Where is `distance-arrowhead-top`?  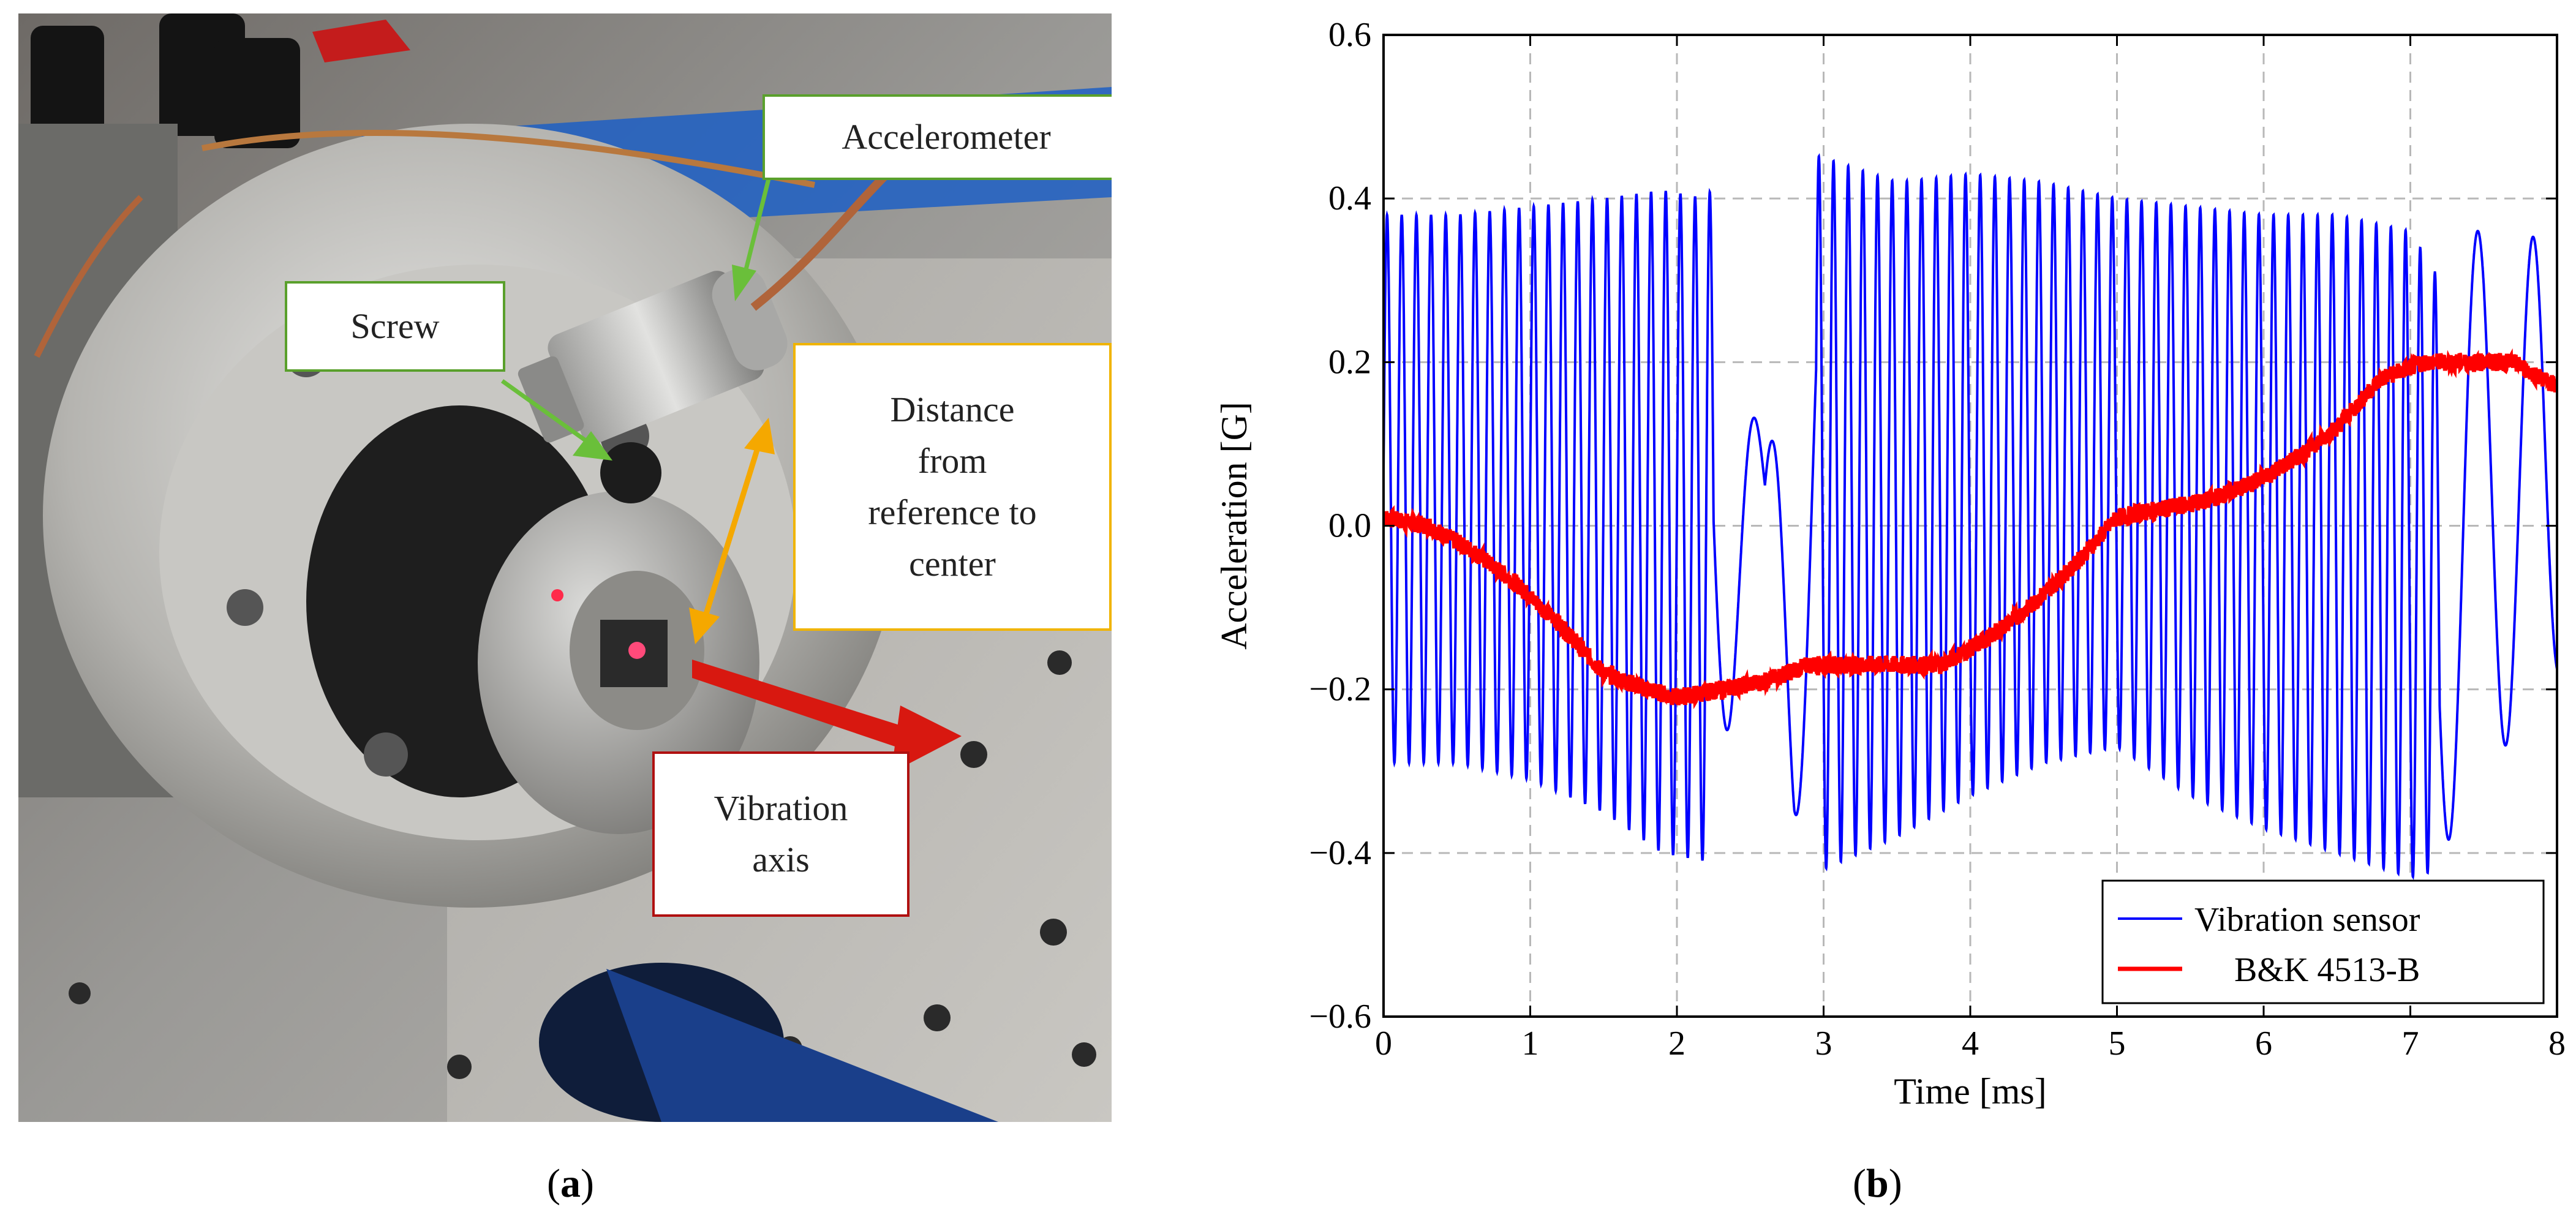 distance-arrowhead-top is located at coordinates (759, 436).